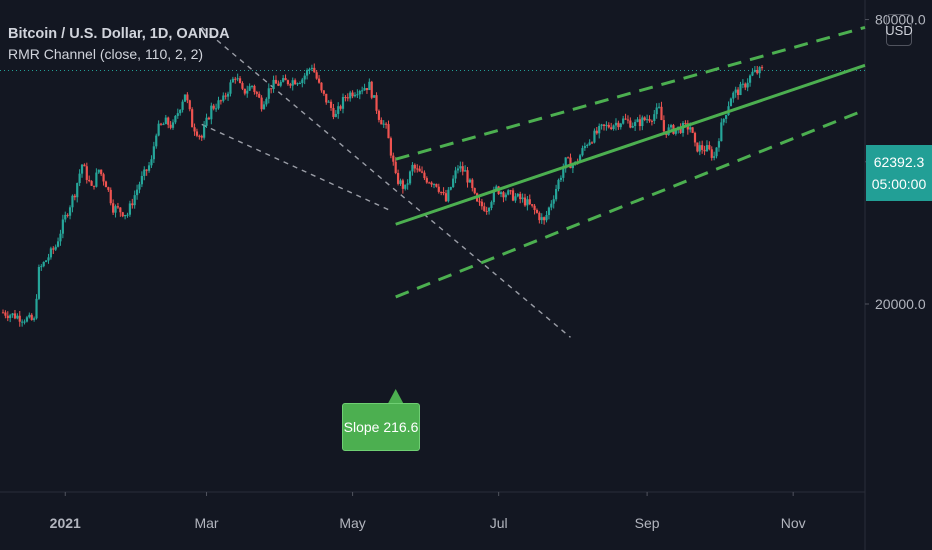  Describe the element at coordinates (65, 523) in the screenshot. I see `x-tick-label: 2021` at that location.